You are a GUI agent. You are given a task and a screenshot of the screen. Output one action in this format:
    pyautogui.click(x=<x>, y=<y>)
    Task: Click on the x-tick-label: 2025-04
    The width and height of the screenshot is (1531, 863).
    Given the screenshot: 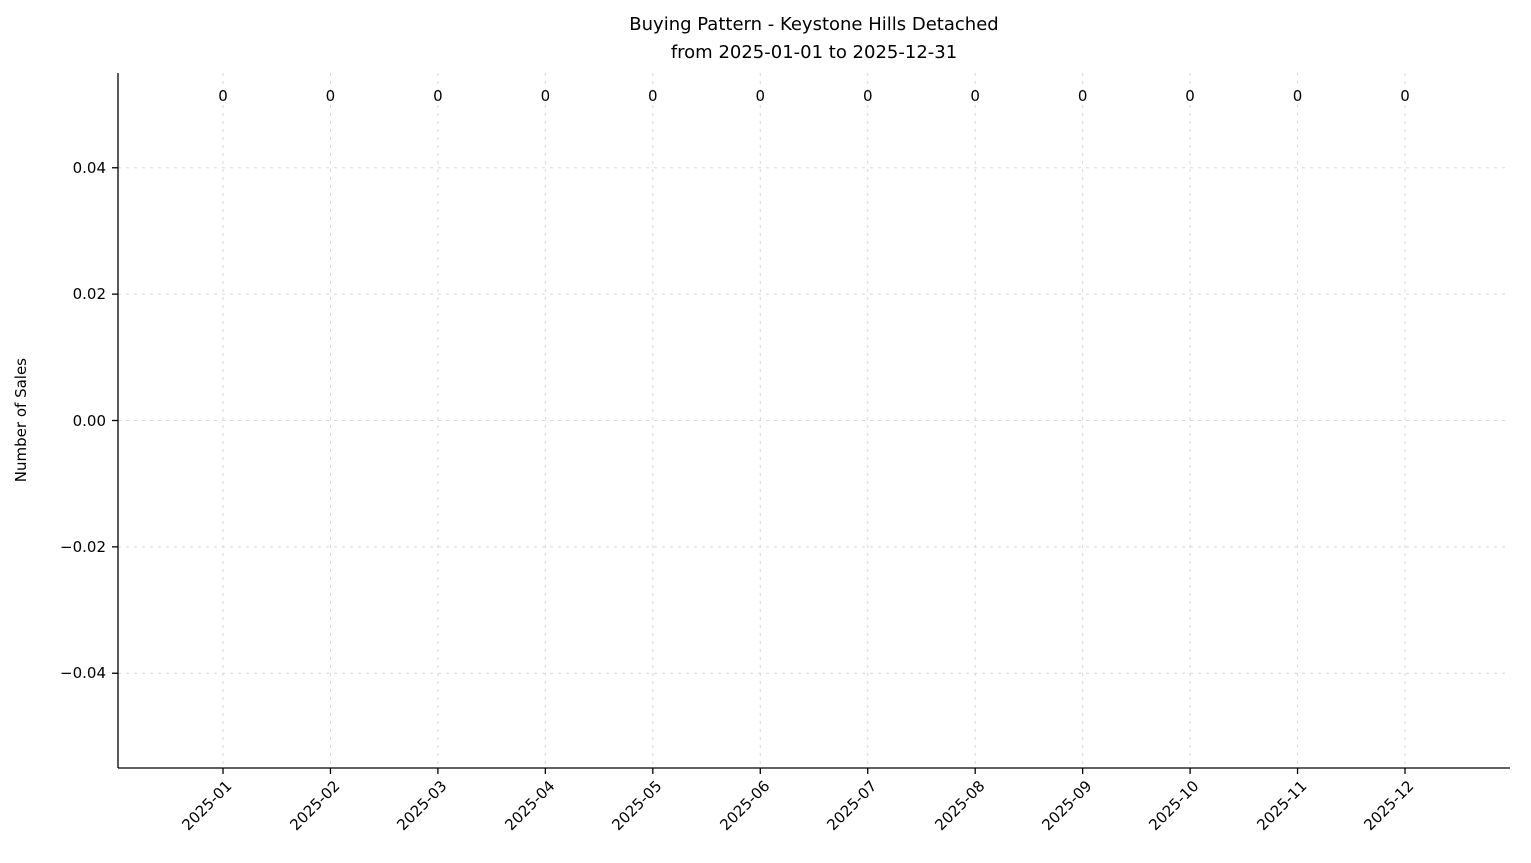 What is the action you would take?
    pyautogui.click(x=530, y=806)
    